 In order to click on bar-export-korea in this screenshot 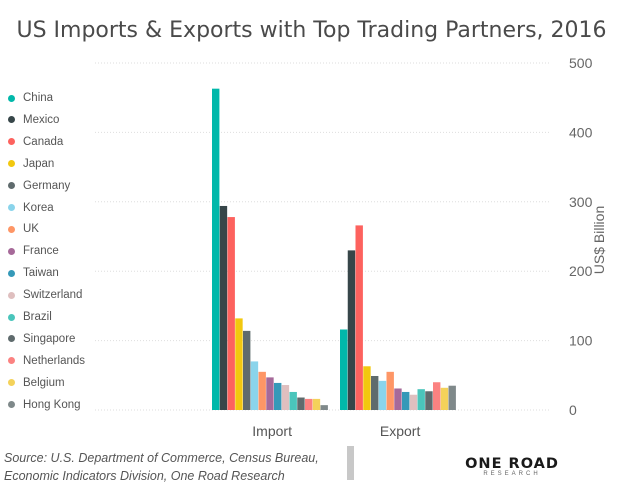, I will do `click(382, 395)`.